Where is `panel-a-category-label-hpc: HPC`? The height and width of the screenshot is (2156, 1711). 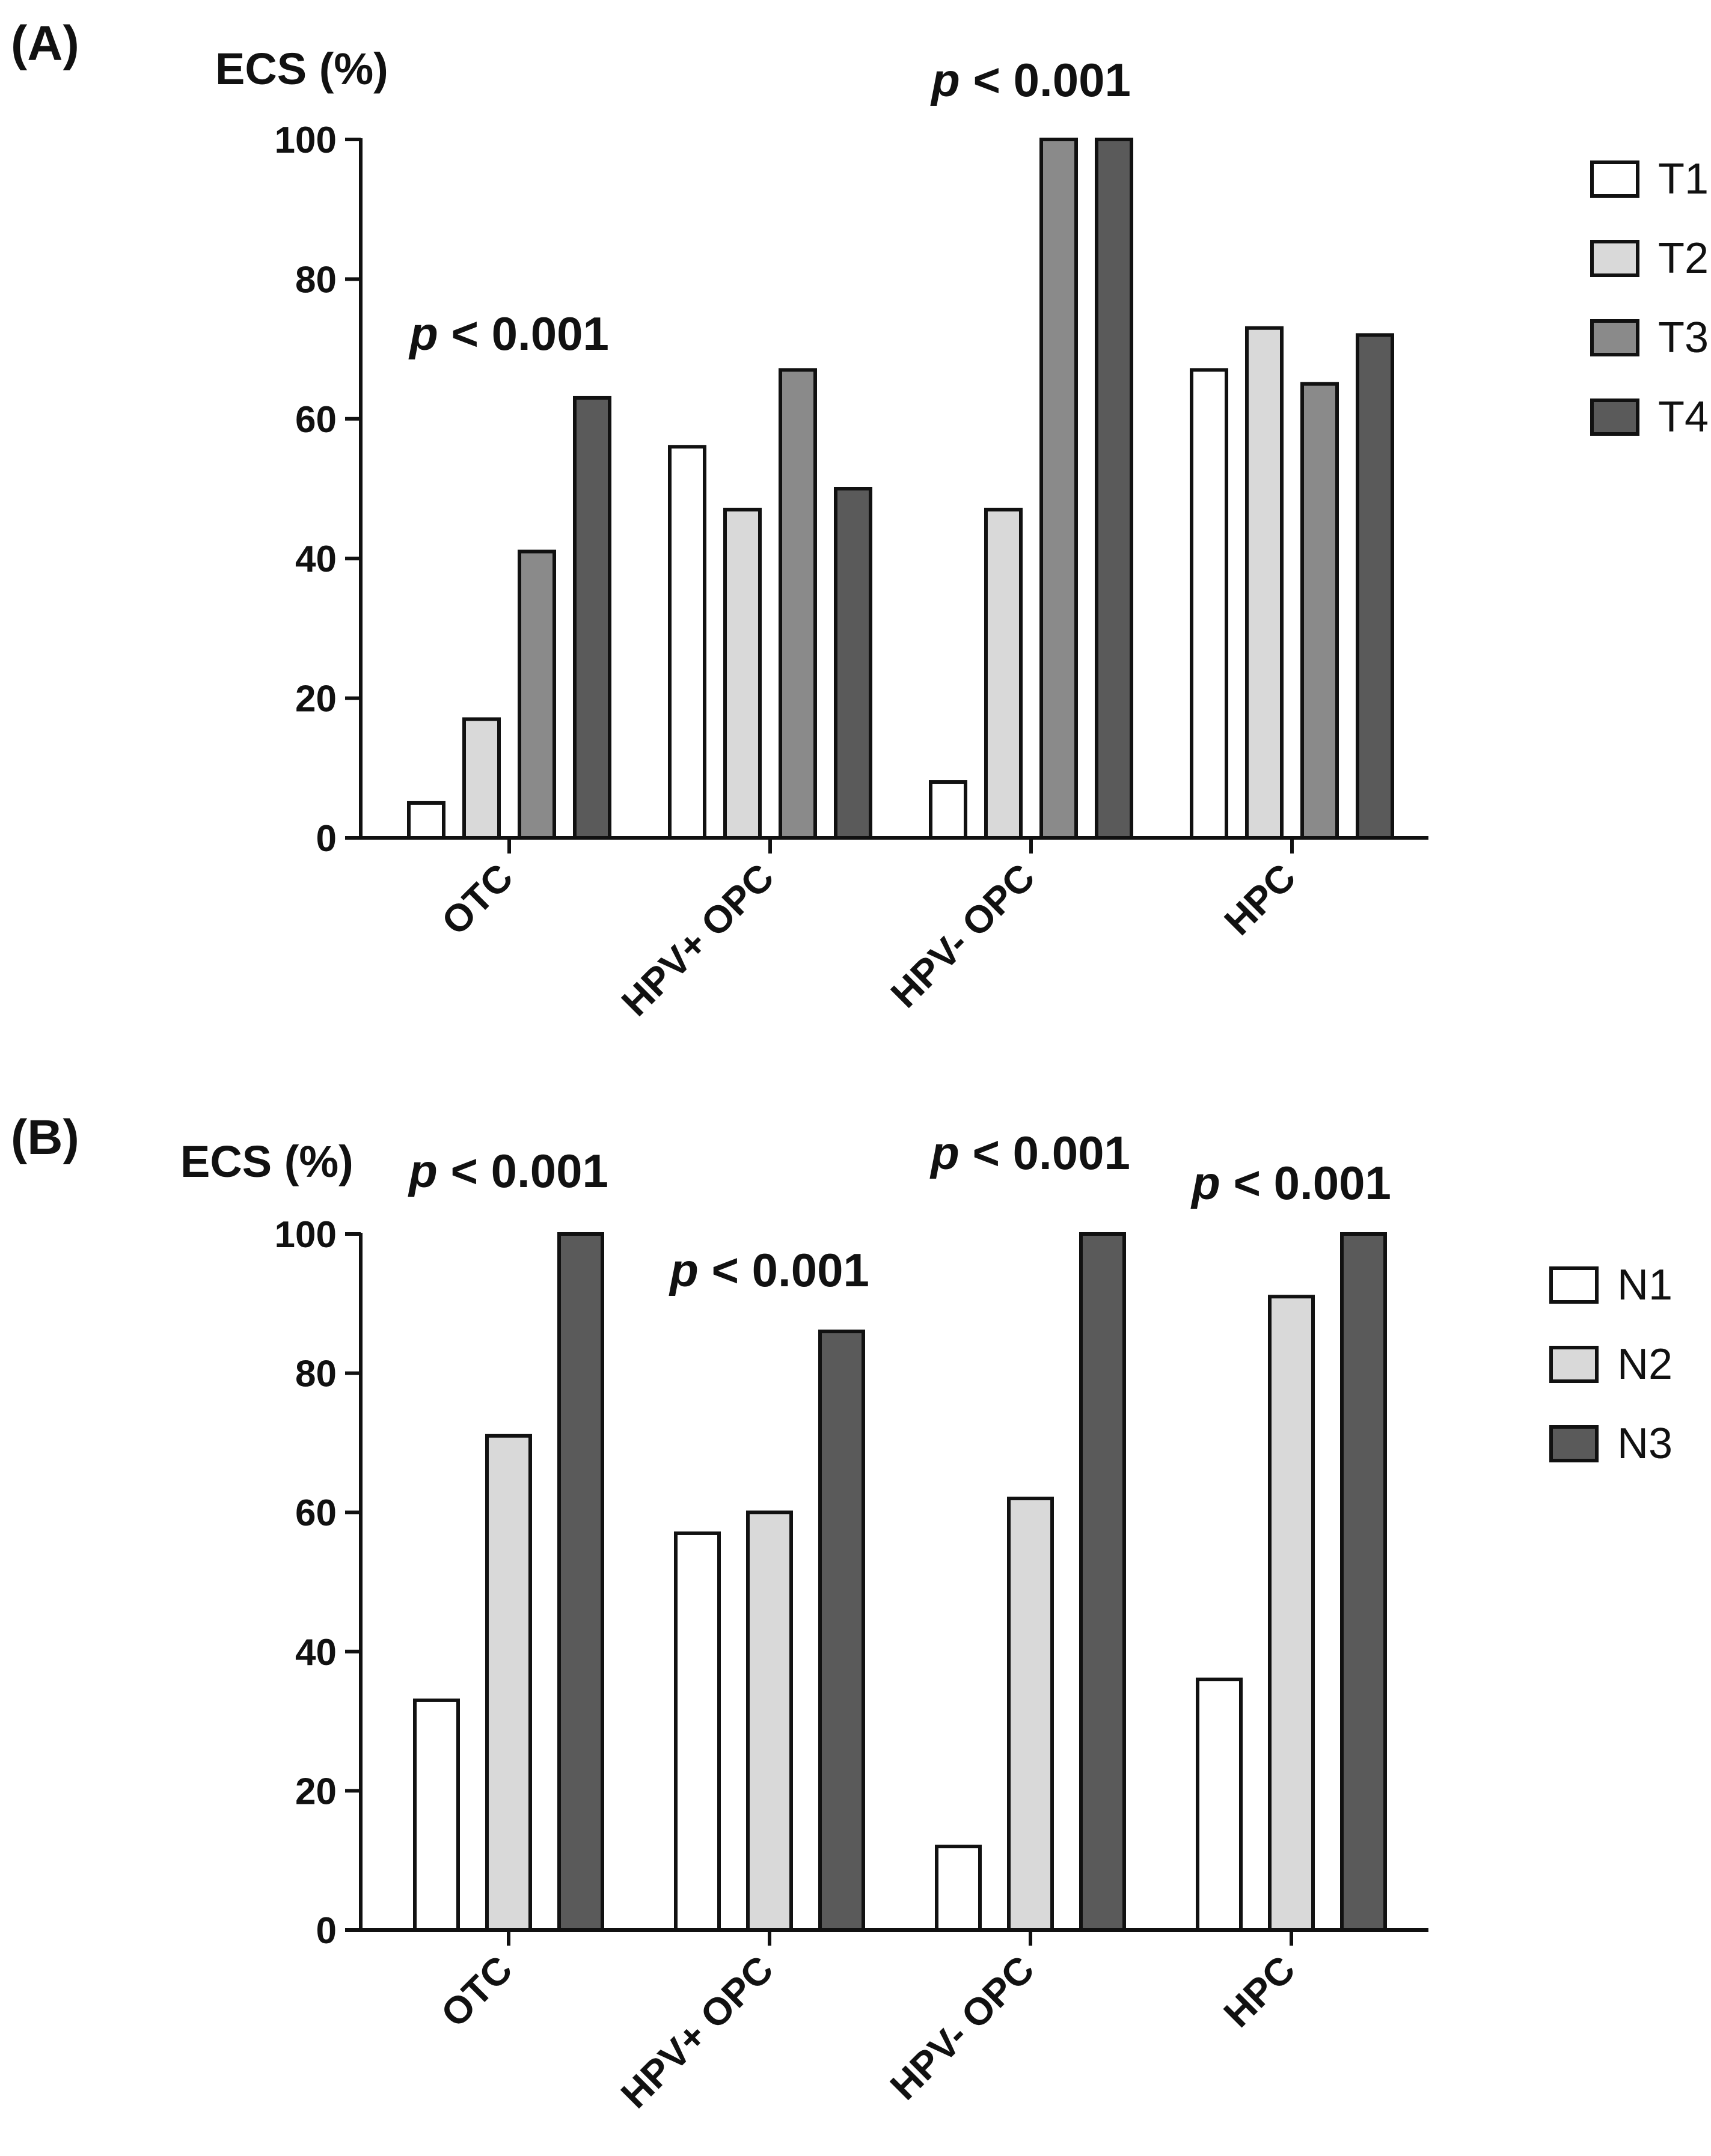
panel-a-category-label-hpc: HPC is located at coordinates (1259, 899).